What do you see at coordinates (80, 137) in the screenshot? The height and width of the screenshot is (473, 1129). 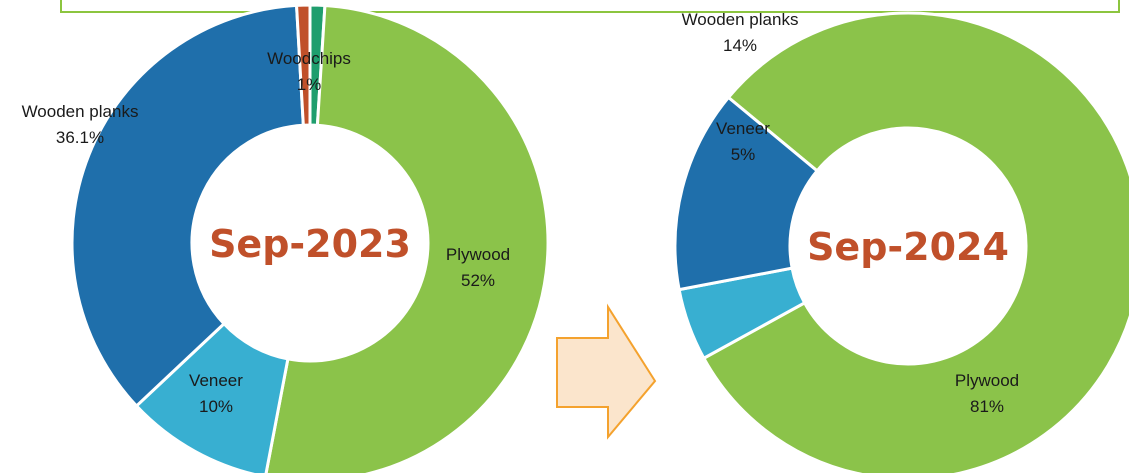 I see `slice-value-label: 36.1%` at bounding box center [80, 137].